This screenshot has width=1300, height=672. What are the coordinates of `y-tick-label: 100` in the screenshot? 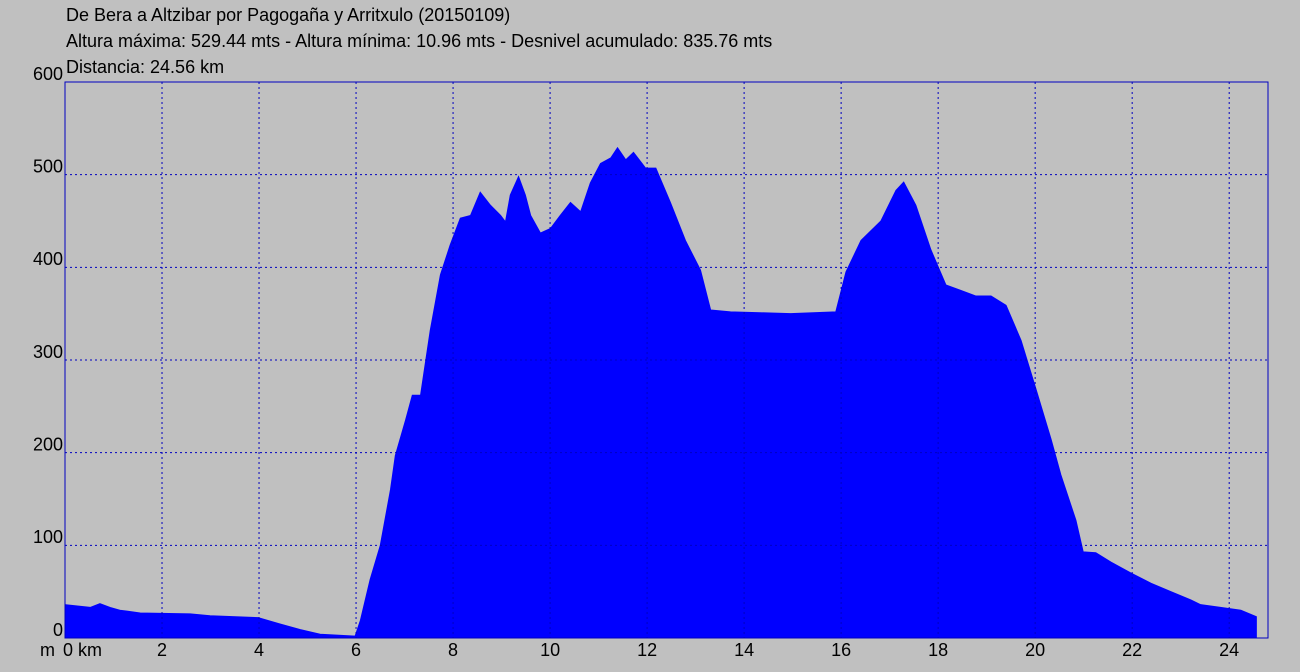 It's located at (48, 537).